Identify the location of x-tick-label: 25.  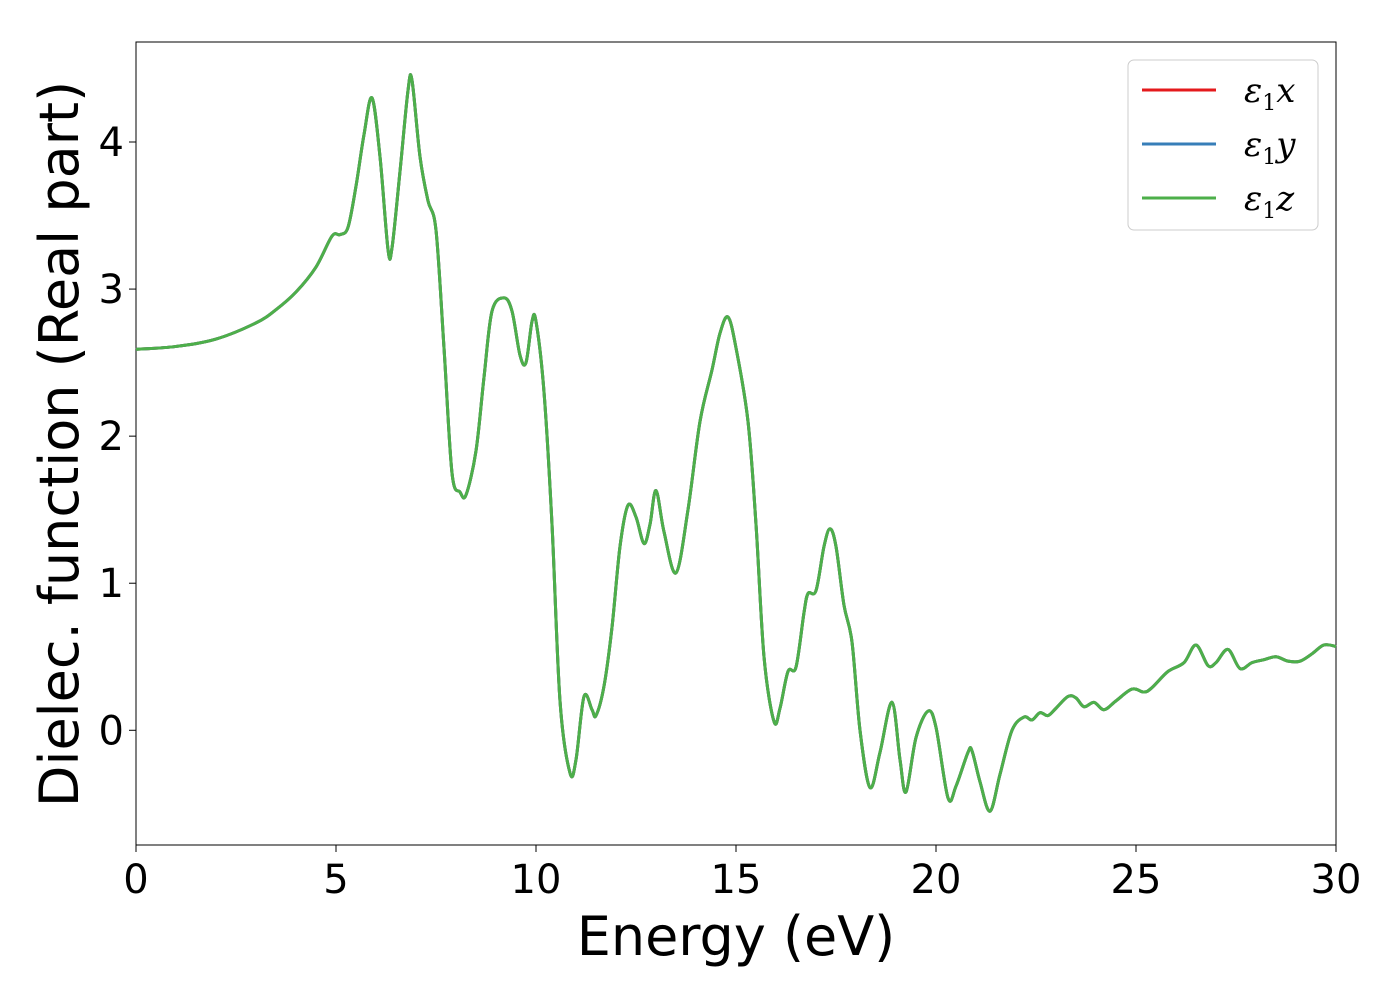
(1136, 880).